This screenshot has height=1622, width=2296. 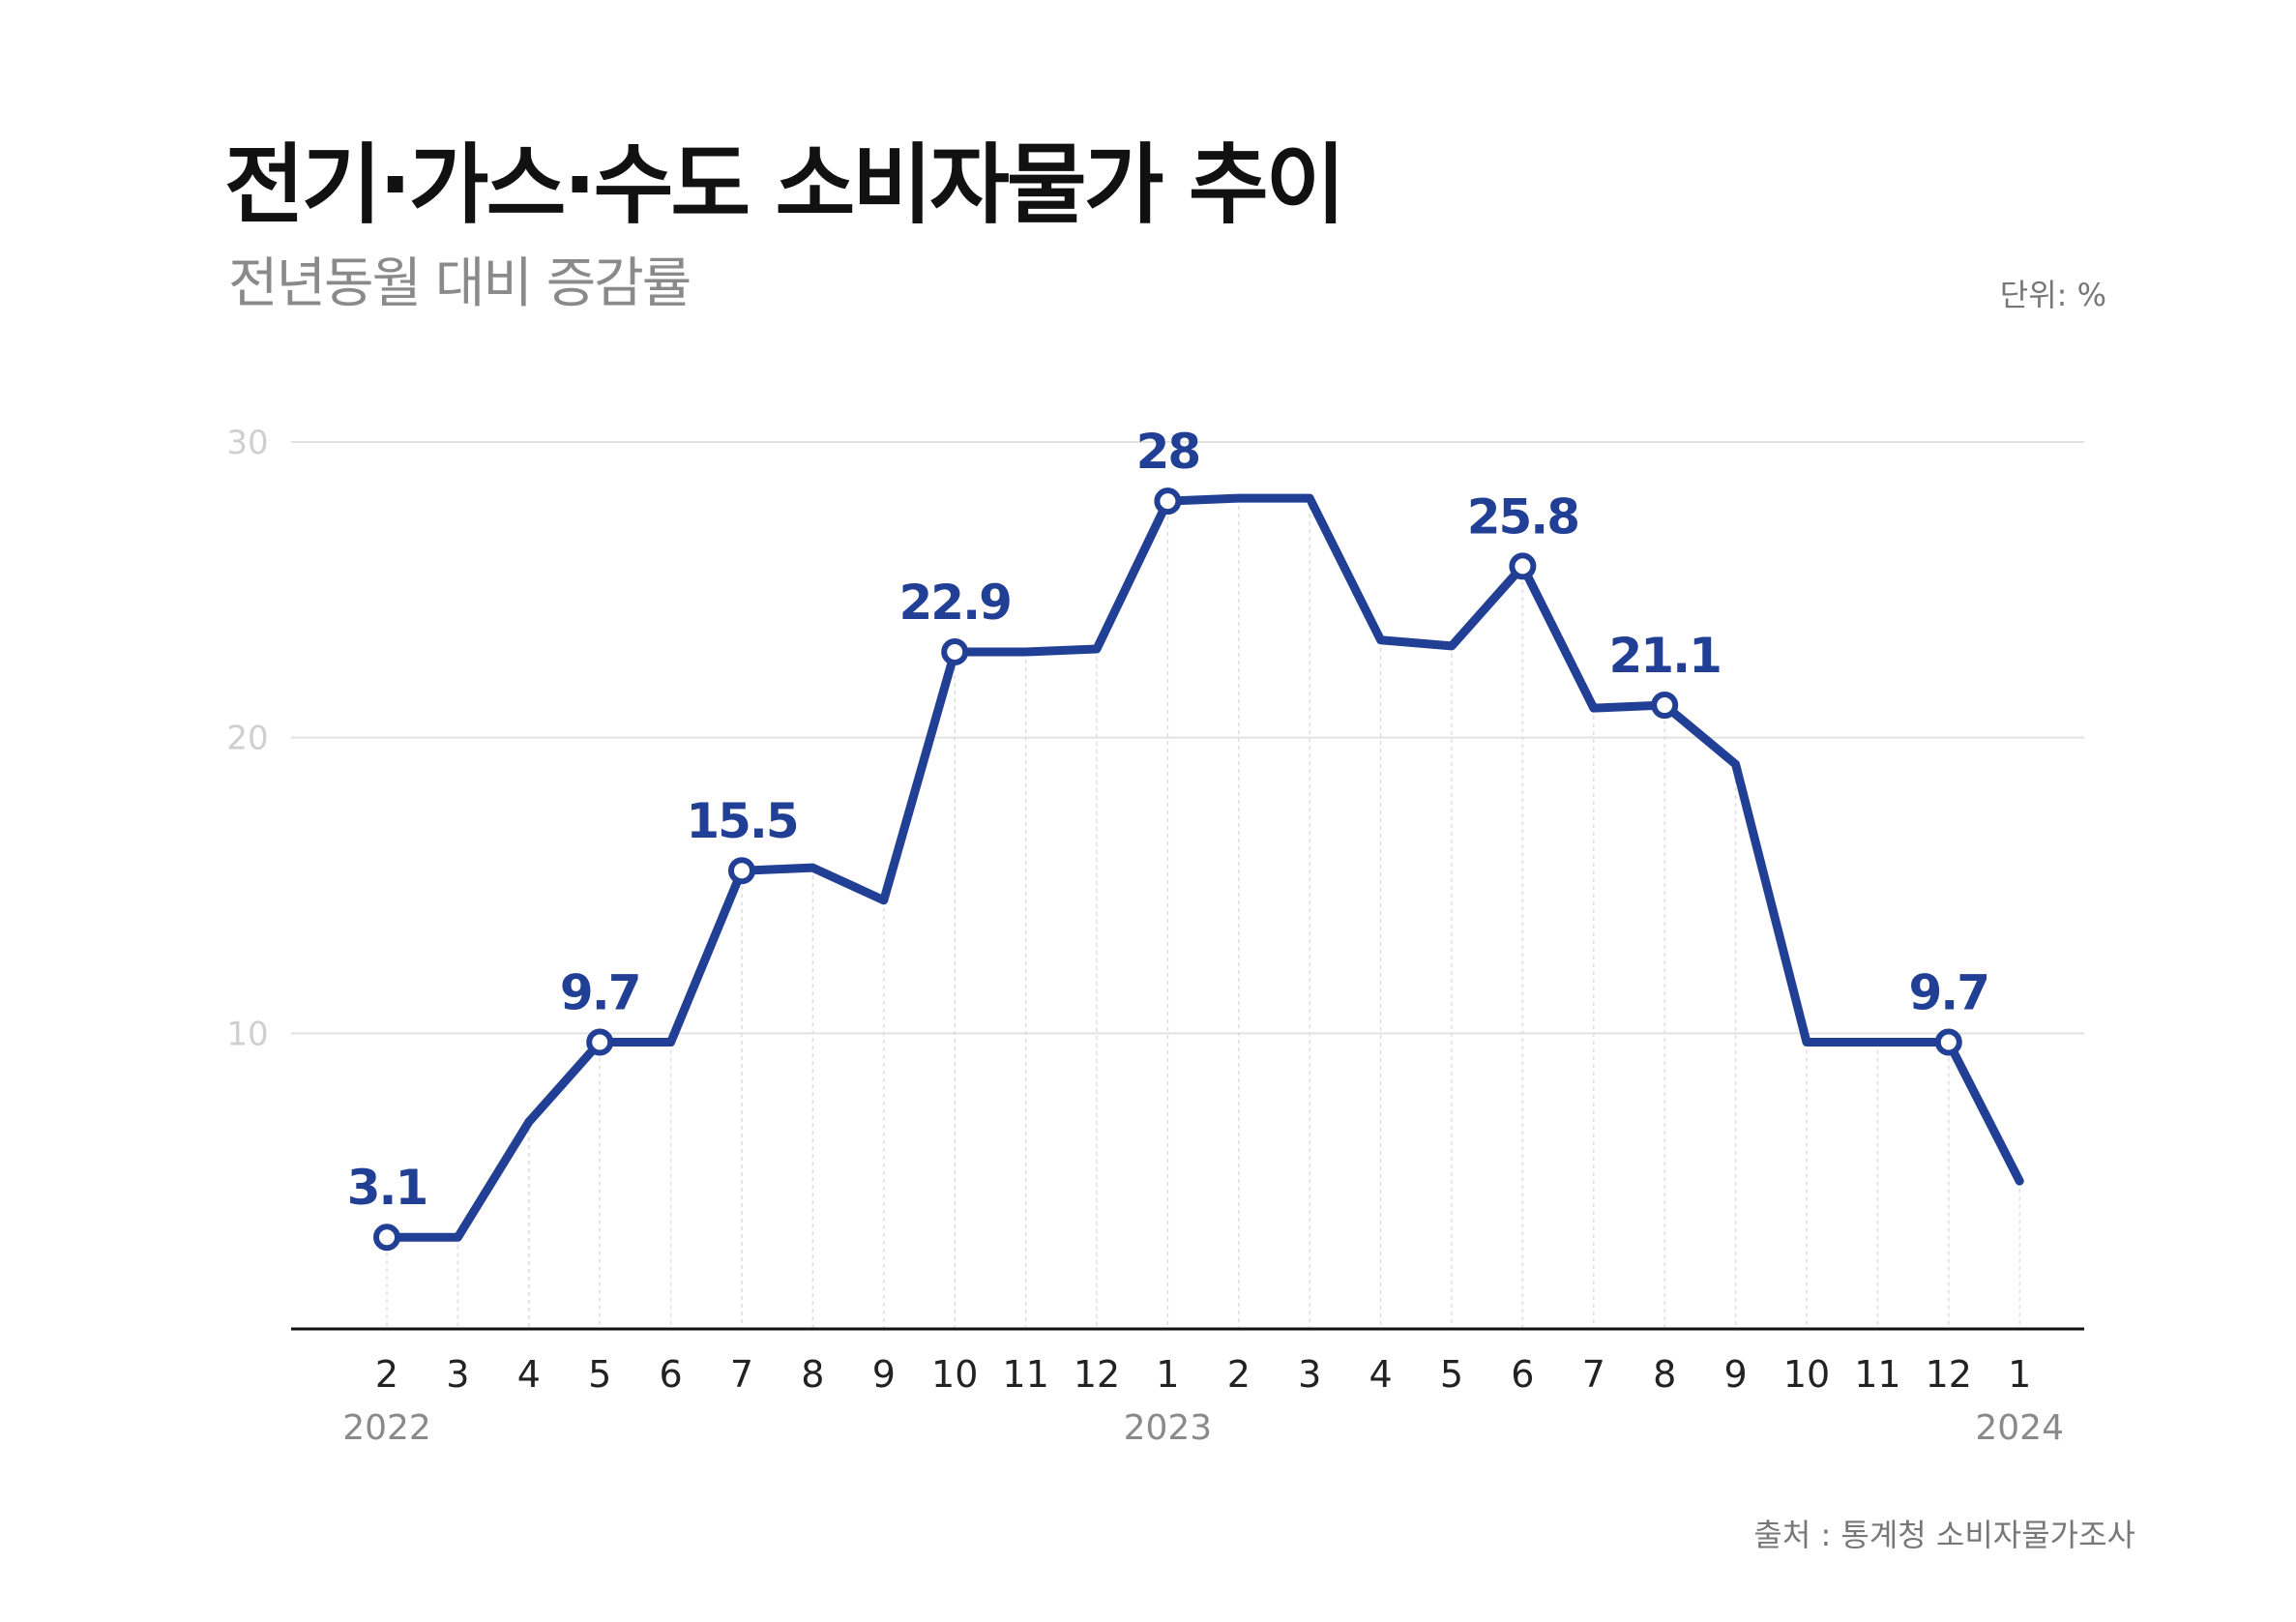 I want to click on source-note: 출처 : 통계청 소비자물가조사, so click(x=1944, y=1535).